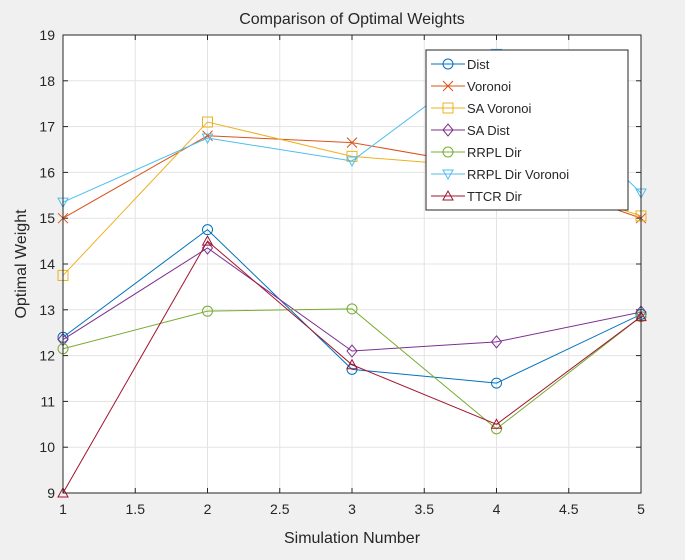 The image size is (685, 560). I want to click on y-tick-label: 11, so click(47, 401).